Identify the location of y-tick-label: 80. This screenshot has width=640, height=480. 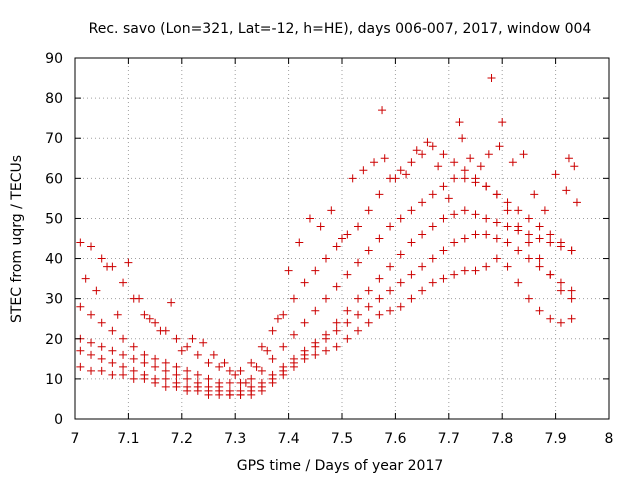
(54, 99).